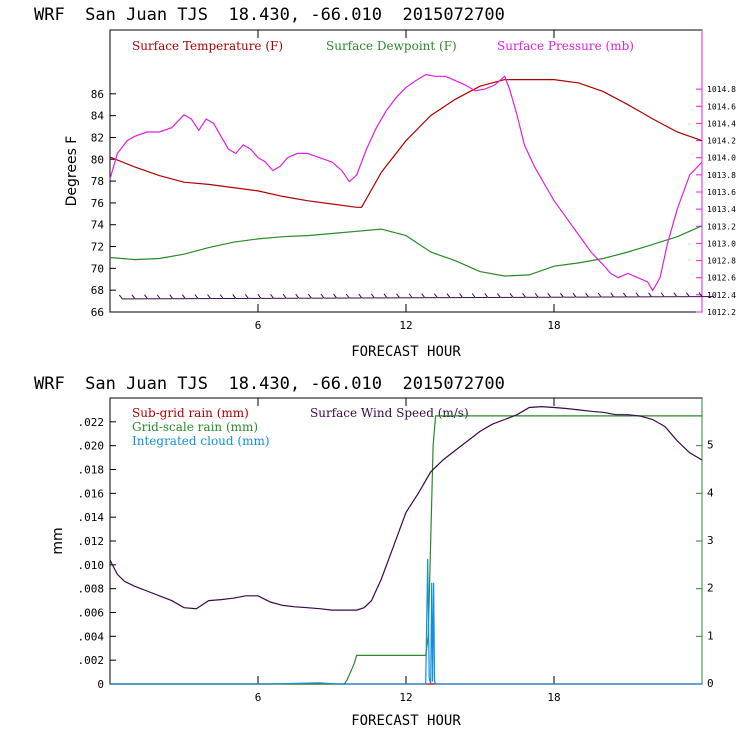 This screenshot has height=740, width=740. What do you see at coordinates (721, 278) in the screenshot?
I see `y2-tick-label: 1012.6` at bounding box center [721, 278].